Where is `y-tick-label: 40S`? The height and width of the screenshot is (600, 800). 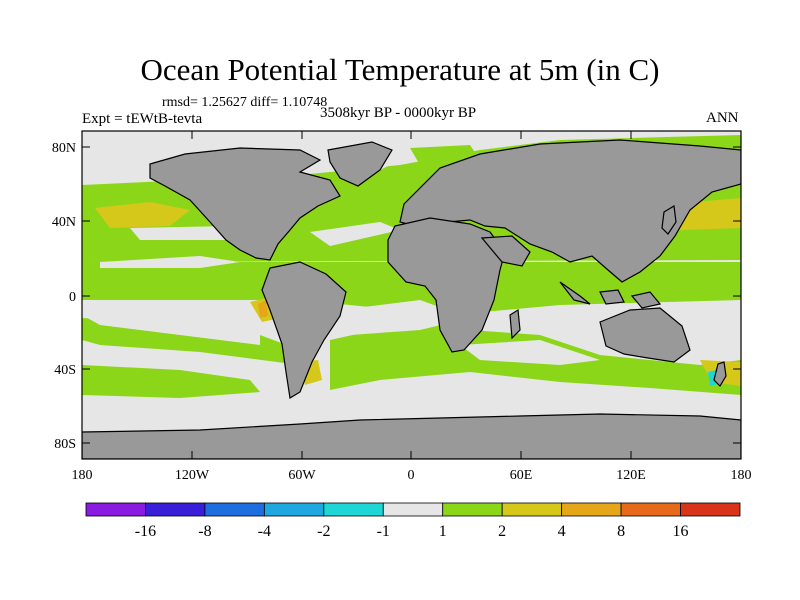
y-tick-label: 40S is located at coordinates (65, 370).